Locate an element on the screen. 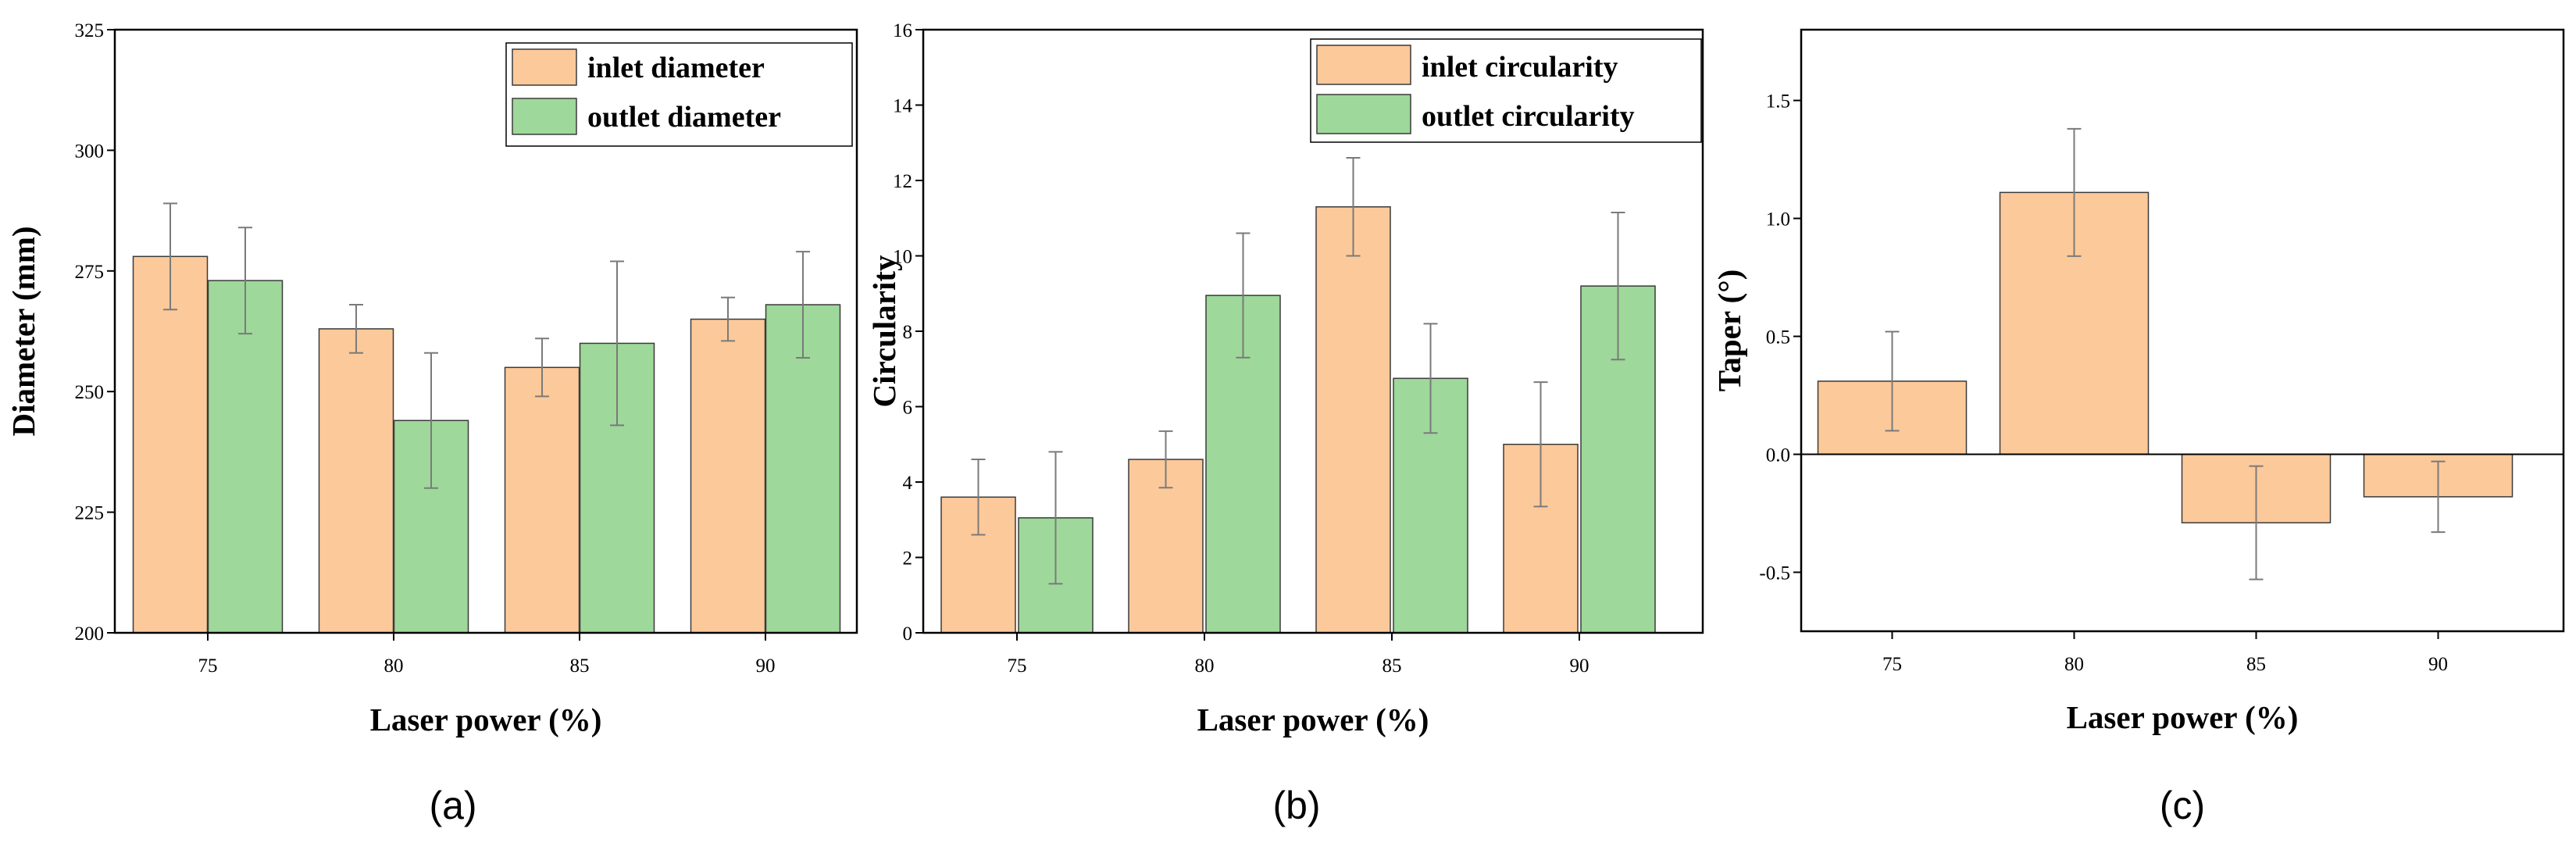 The image size is (2576, 850). y-tick-label: 225 is located at coordinates (90, 513).